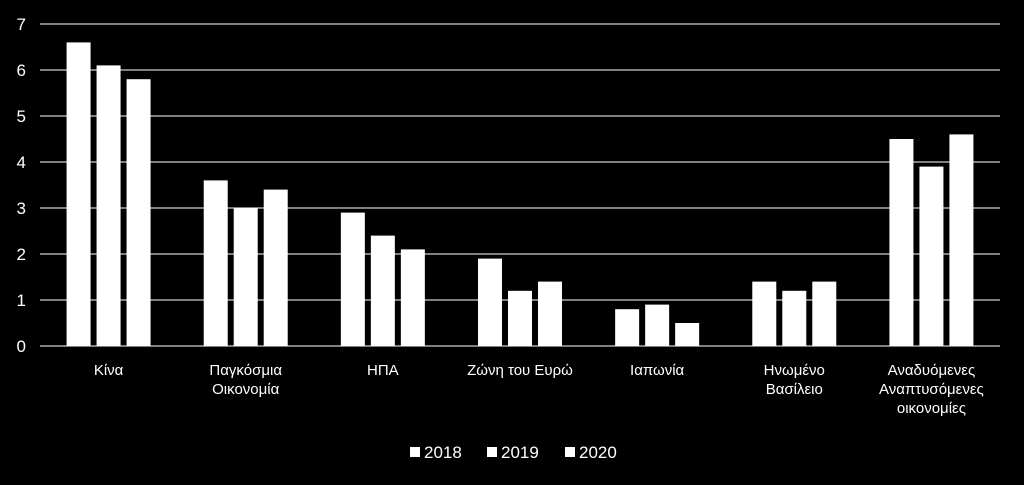 This screenshot has width=1024, height=485. What do you see at coordinates (570, 452) in the screenshot?
I see `legend-swatch-2020` at bounding box center [570, 452].